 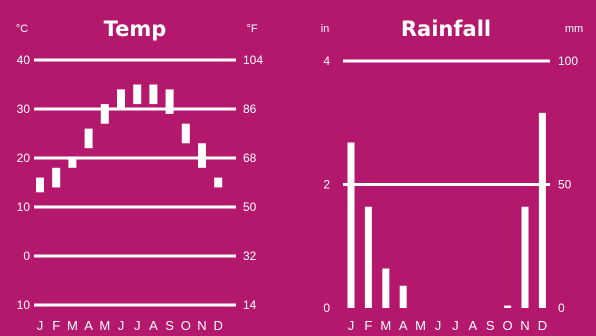 I want to click on rain-gridlines, so click(x=446, y=122).